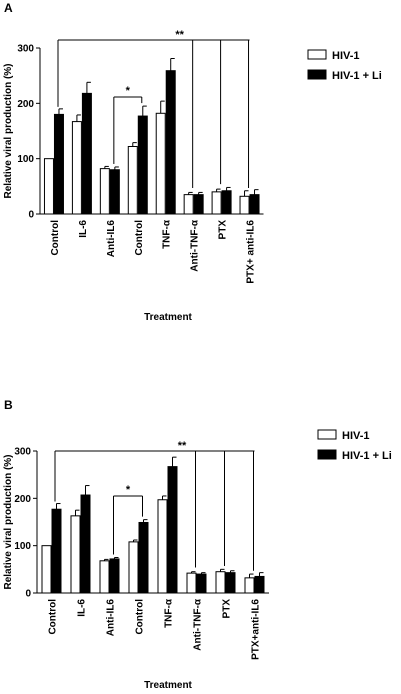 The width and height of the screenshot is (401, 694). What do you see at coordinates (251, 252) in the screenshot?
I see `category-label: PTX+ anti-IL6` at bounding box center [251, 252].